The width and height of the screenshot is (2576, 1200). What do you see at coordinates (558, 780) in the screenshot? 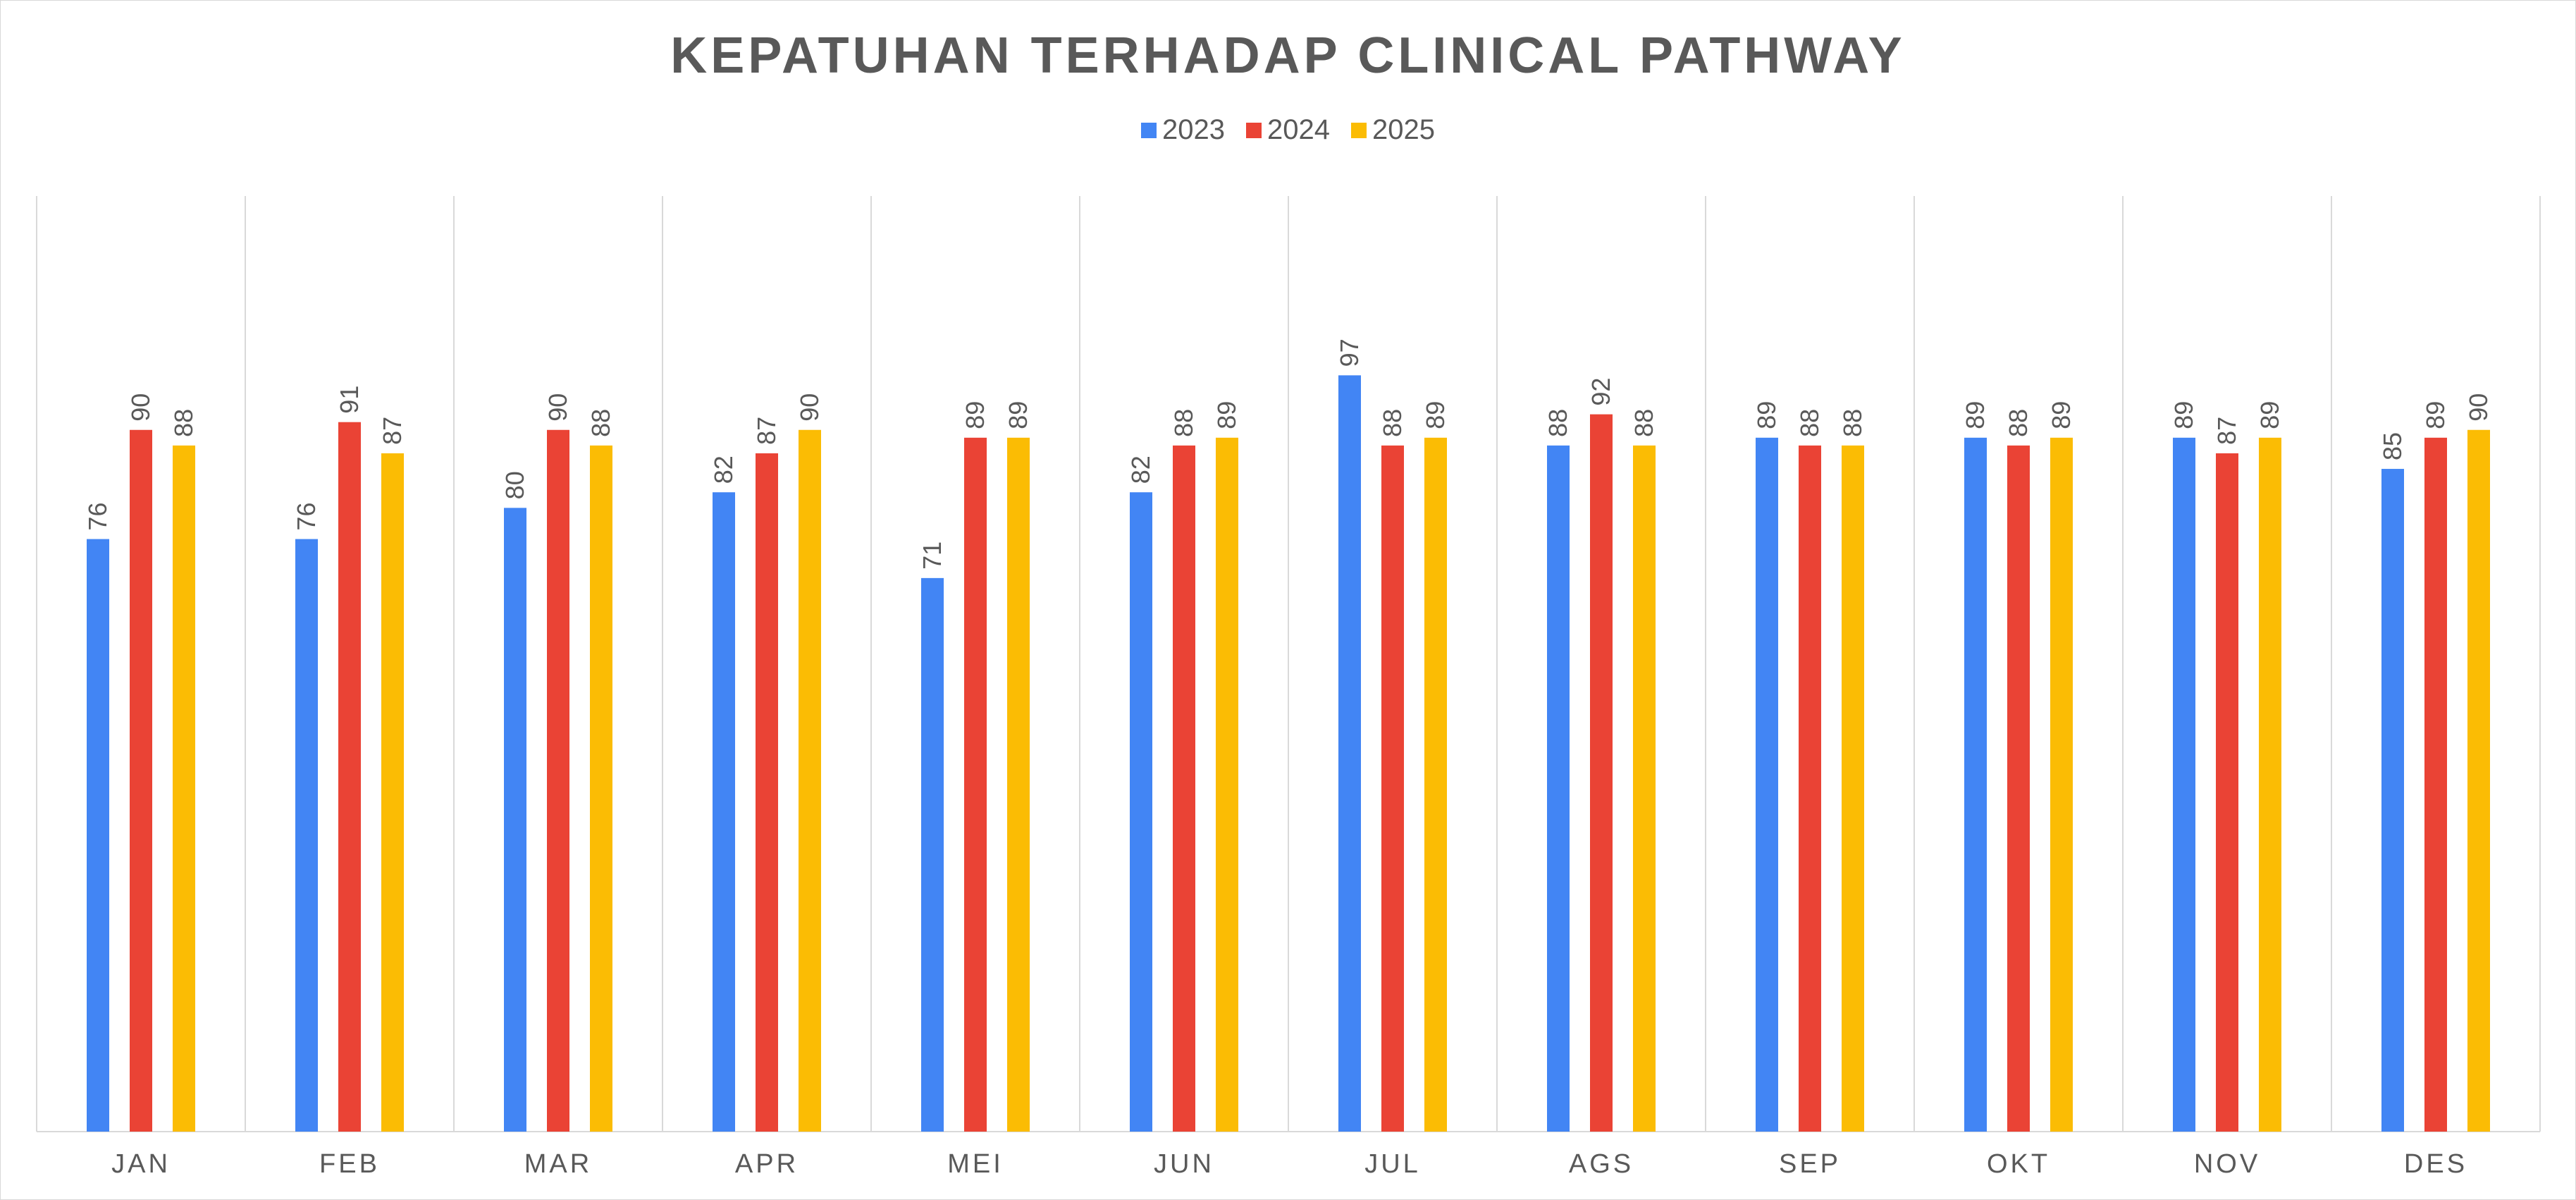
I see `bar-2024-mar` at bounding box center [558, 780].